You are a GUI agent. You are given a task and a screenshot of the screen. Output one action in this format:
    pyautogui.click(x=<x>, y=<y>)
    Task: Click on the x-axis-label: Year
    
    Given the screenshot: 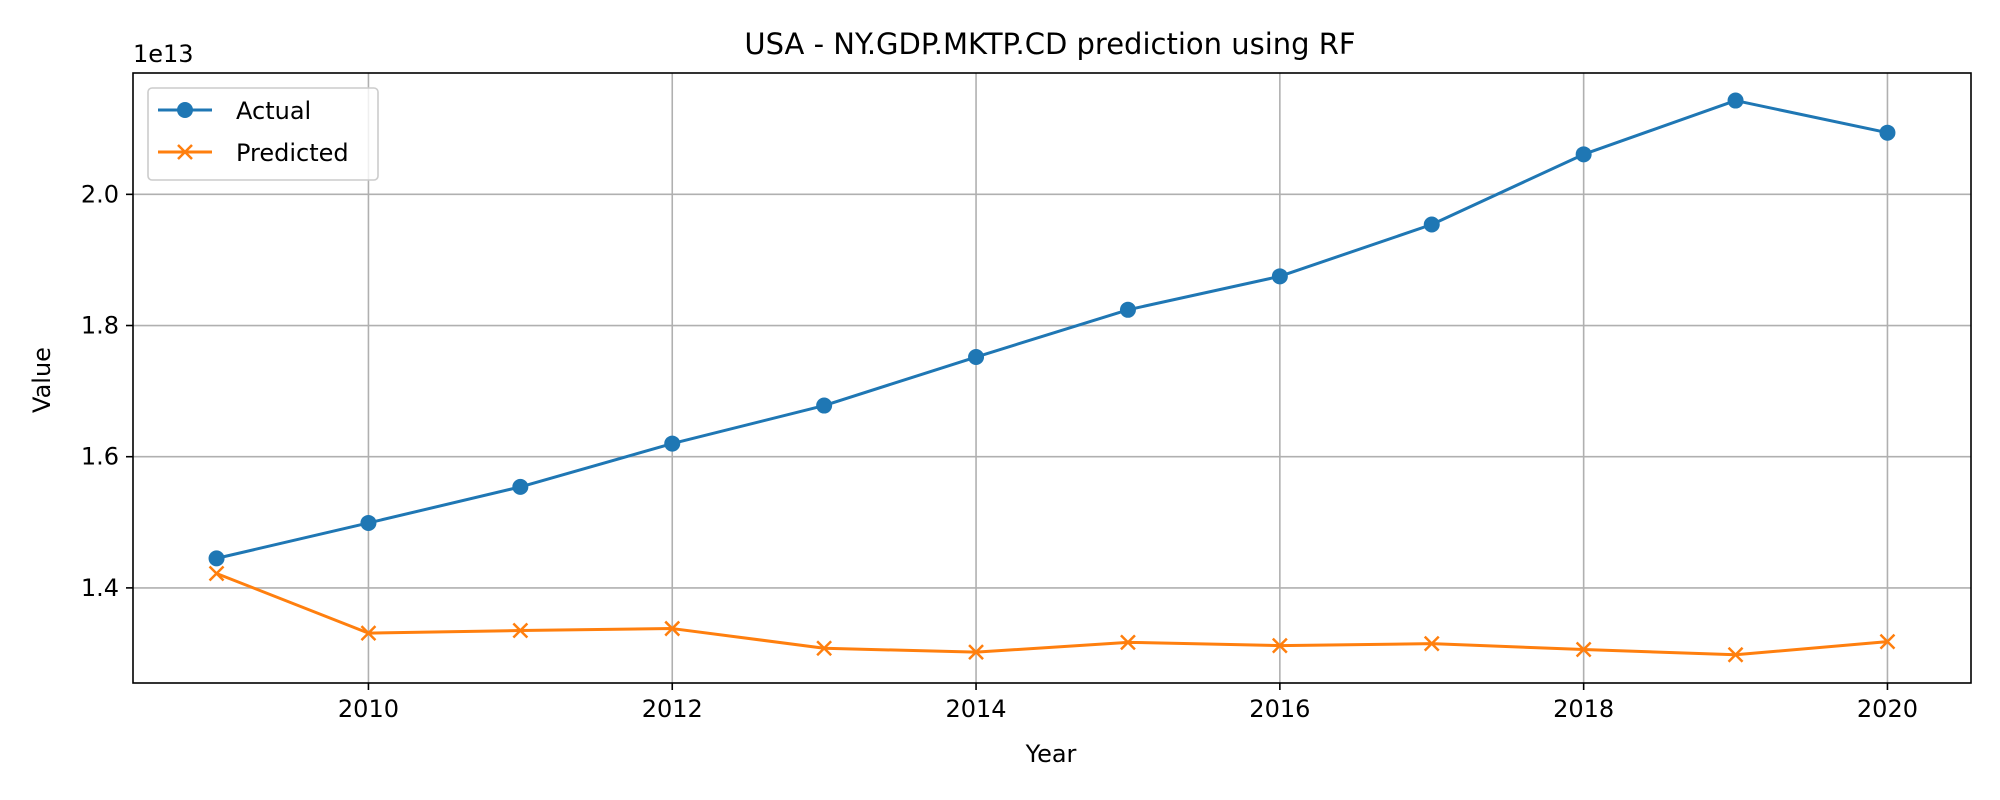 What is the action you would take?
    pyautogui.click(x=1051, y=754)
    